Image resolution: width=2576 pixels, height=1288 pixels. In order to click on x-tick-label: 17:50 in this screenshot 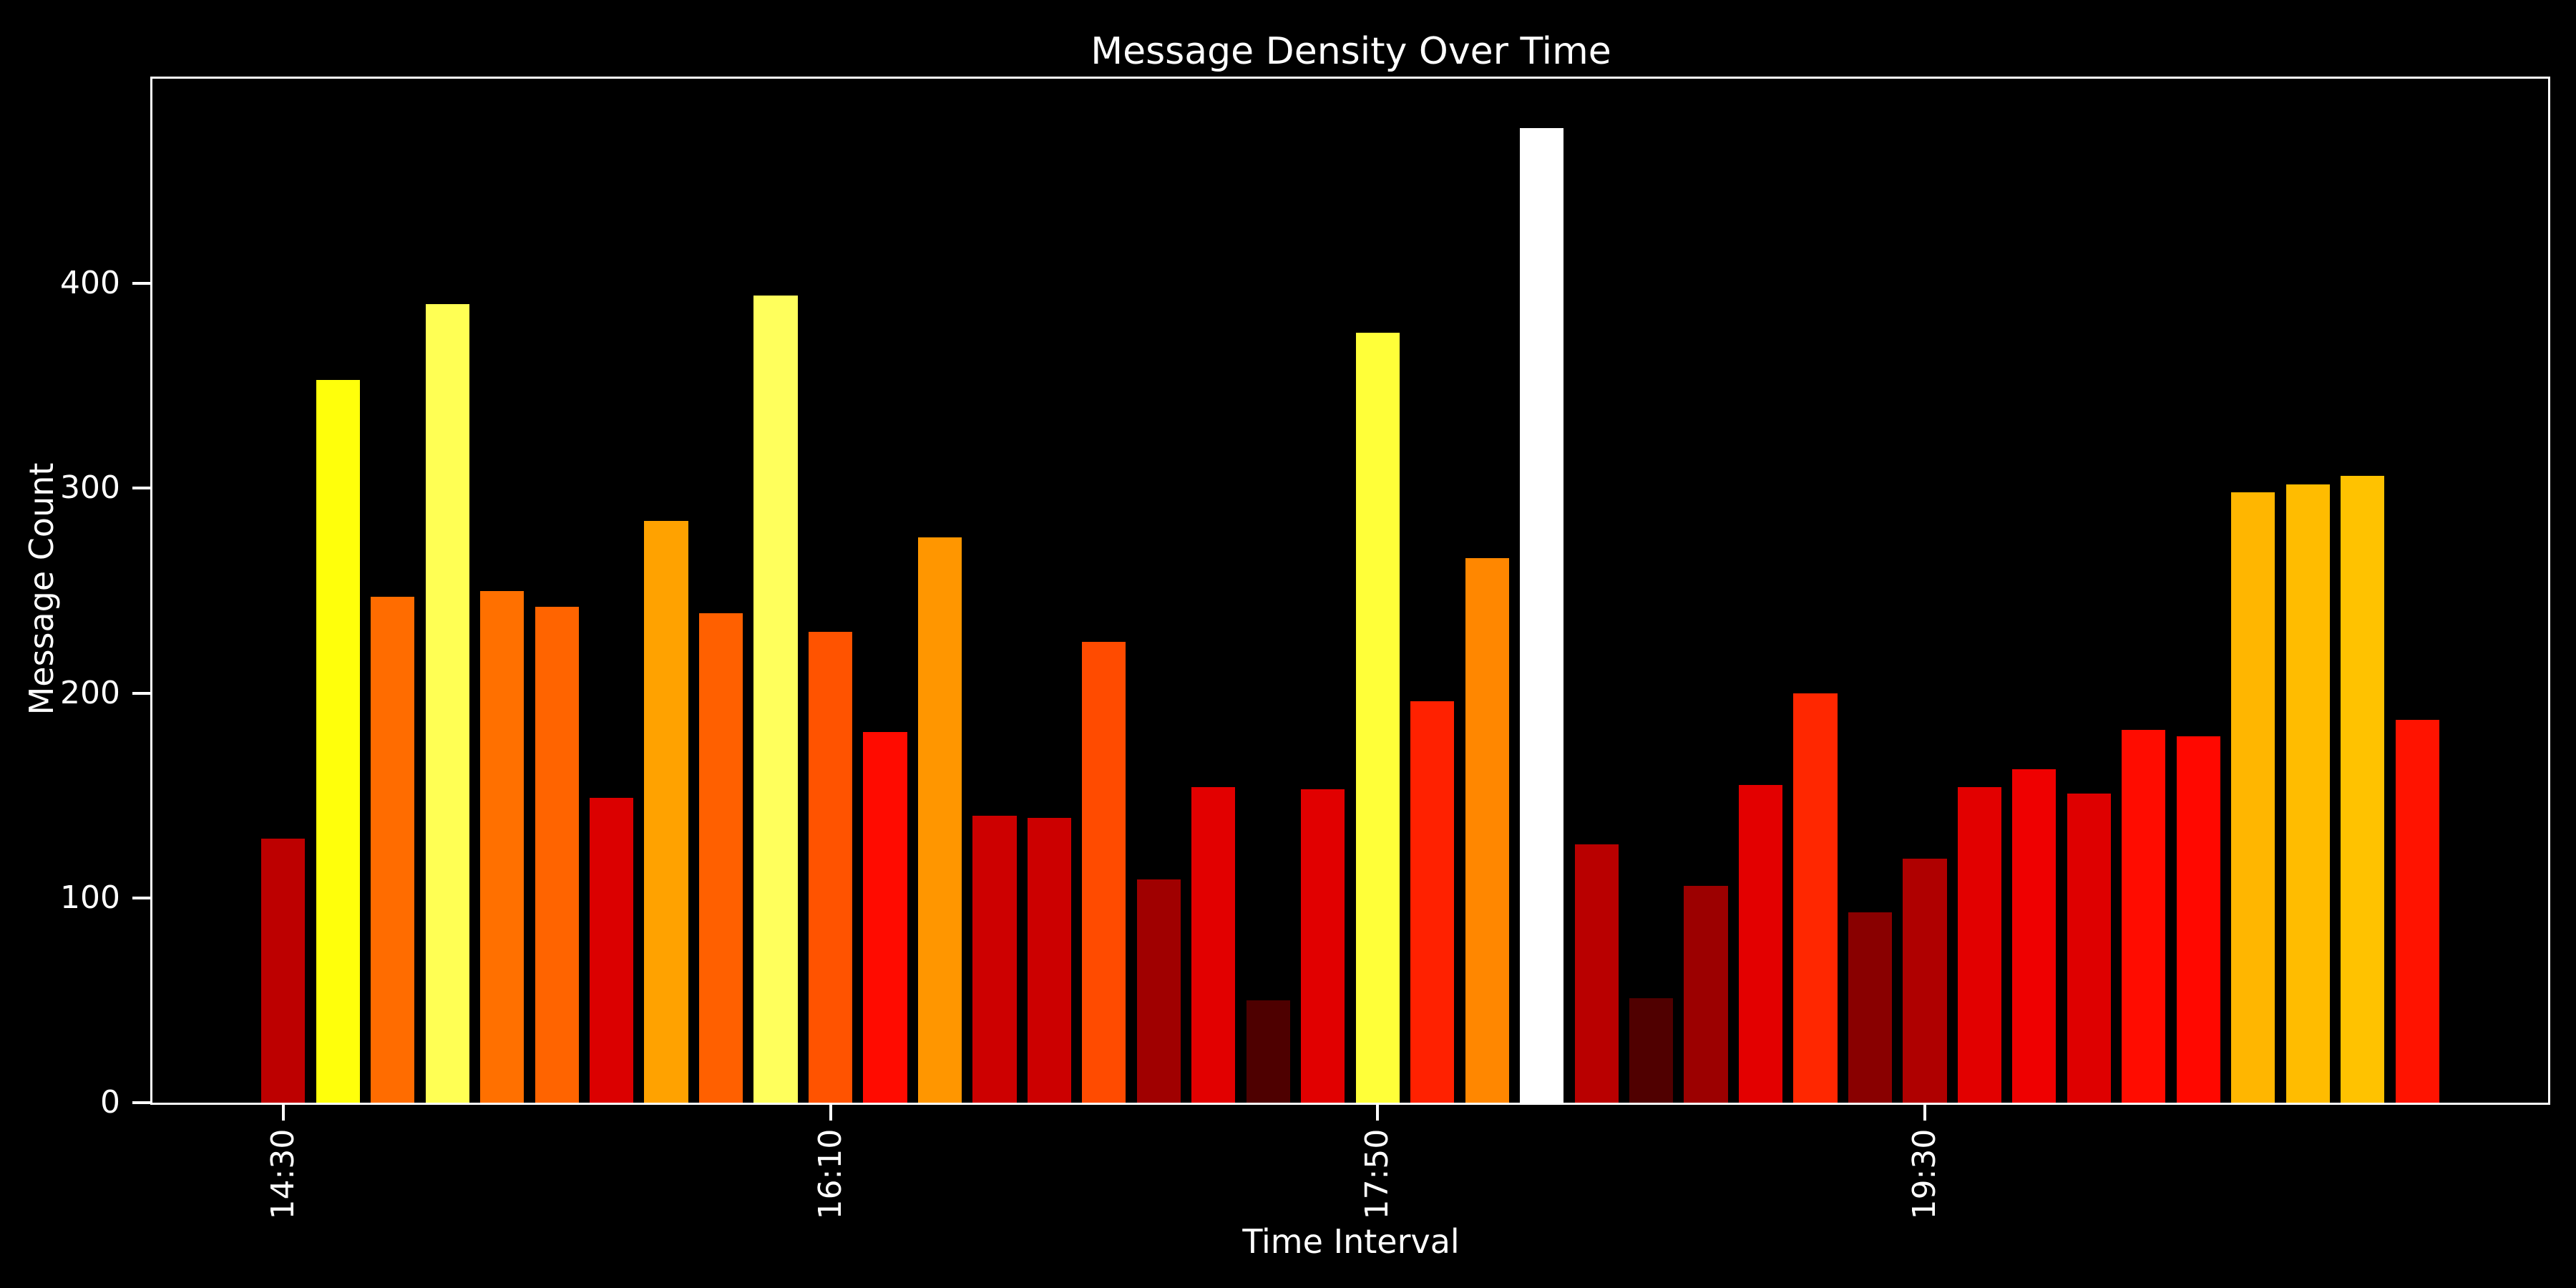, I will do `click(1377, 1174)`.